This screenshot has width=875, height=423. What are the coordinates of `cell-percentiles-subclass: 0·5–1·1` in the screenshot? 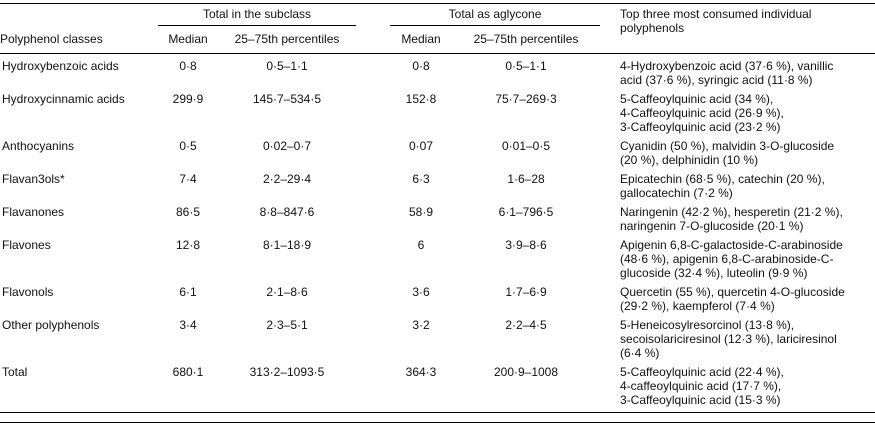 It's located at (287, 66).